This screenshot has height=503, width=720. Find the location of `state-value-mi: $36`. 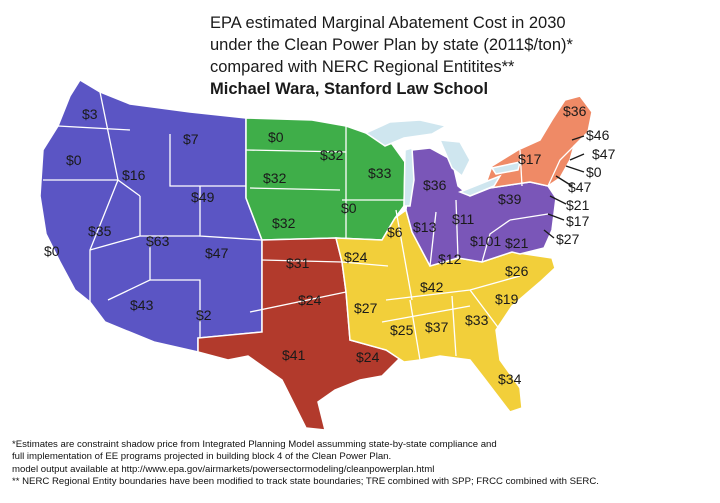

state-value-mi: $36 is located at coordinates (435, 185).